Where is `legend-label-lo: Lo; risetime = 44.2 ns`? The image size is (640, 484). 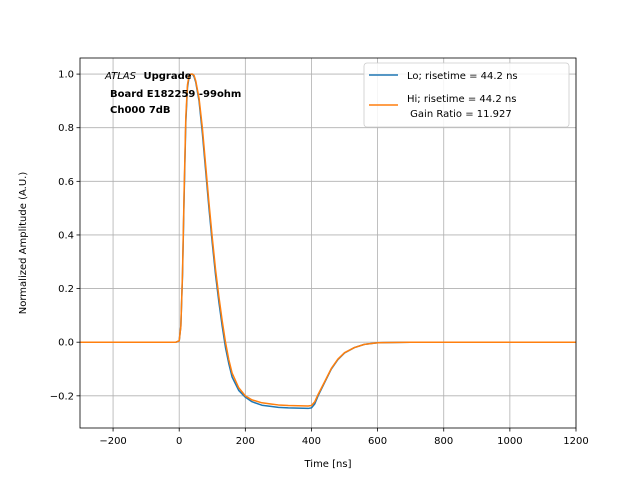
legend-label-lo: Lo; risetime = 44.2 ns is located at coordinates (462, 76).